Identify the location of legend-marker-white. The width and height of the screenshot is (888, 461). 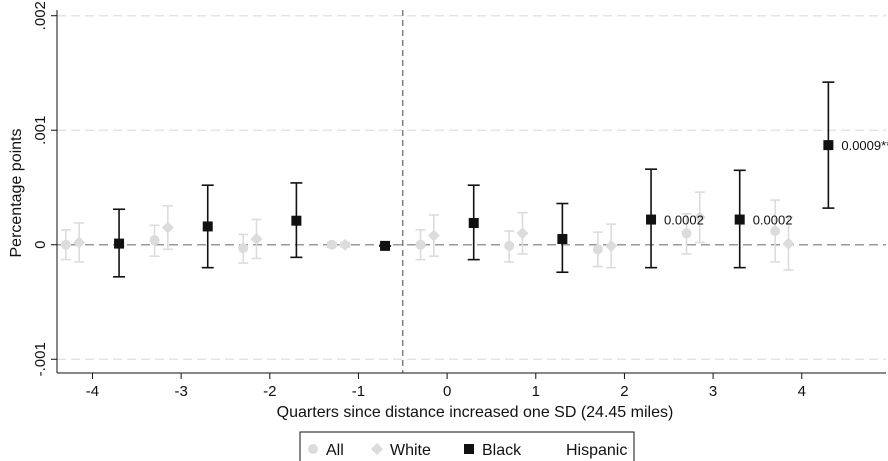
(377, 449).